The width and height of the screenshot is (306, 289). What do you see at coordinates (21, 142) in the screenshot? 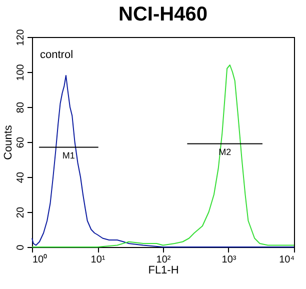
I see `y-tick-label: 60` at bounding box center [21, 142].